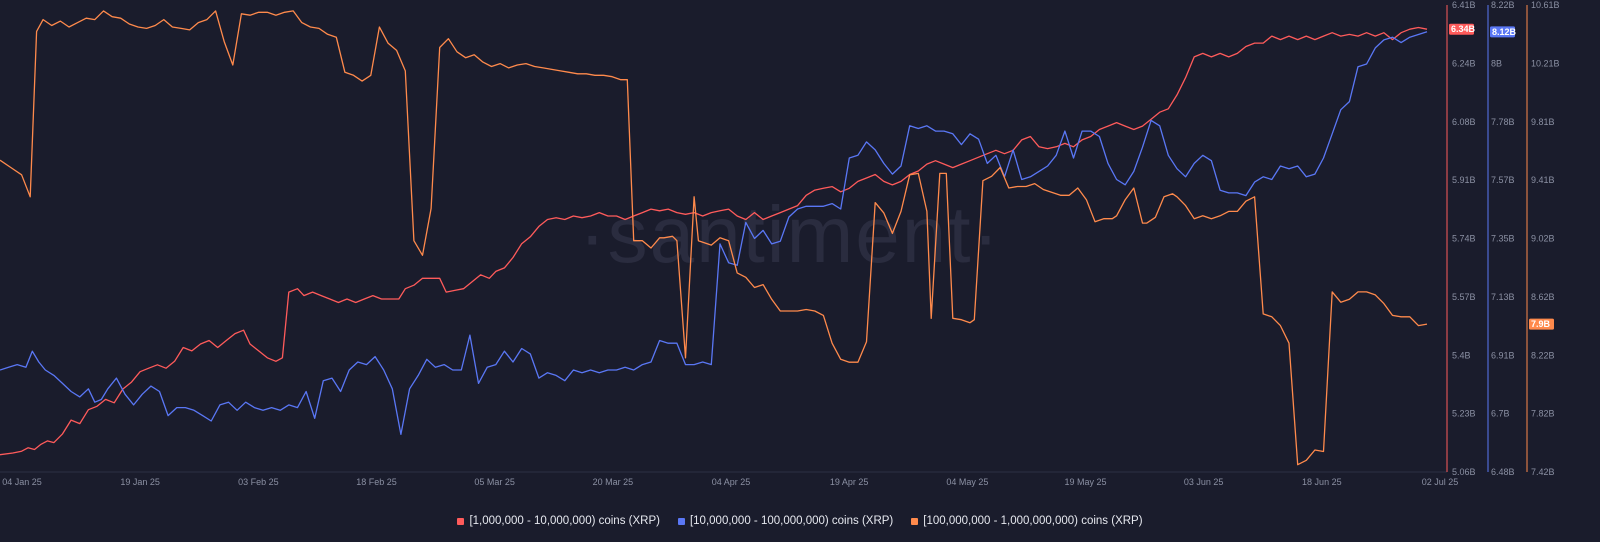 The height and width of the screenshot is (542, 1600). What do you see at coordinates (1503, 122) in the screenshot?
I see `y-tick-label: 7.78B` at bounding box center [1503, 122].